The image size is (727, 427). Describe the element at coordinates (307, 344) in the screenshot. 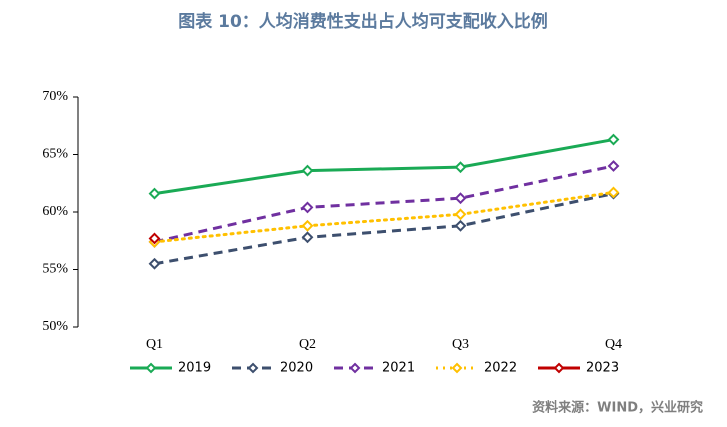

I see `x-tick-label: Q2` at that location.